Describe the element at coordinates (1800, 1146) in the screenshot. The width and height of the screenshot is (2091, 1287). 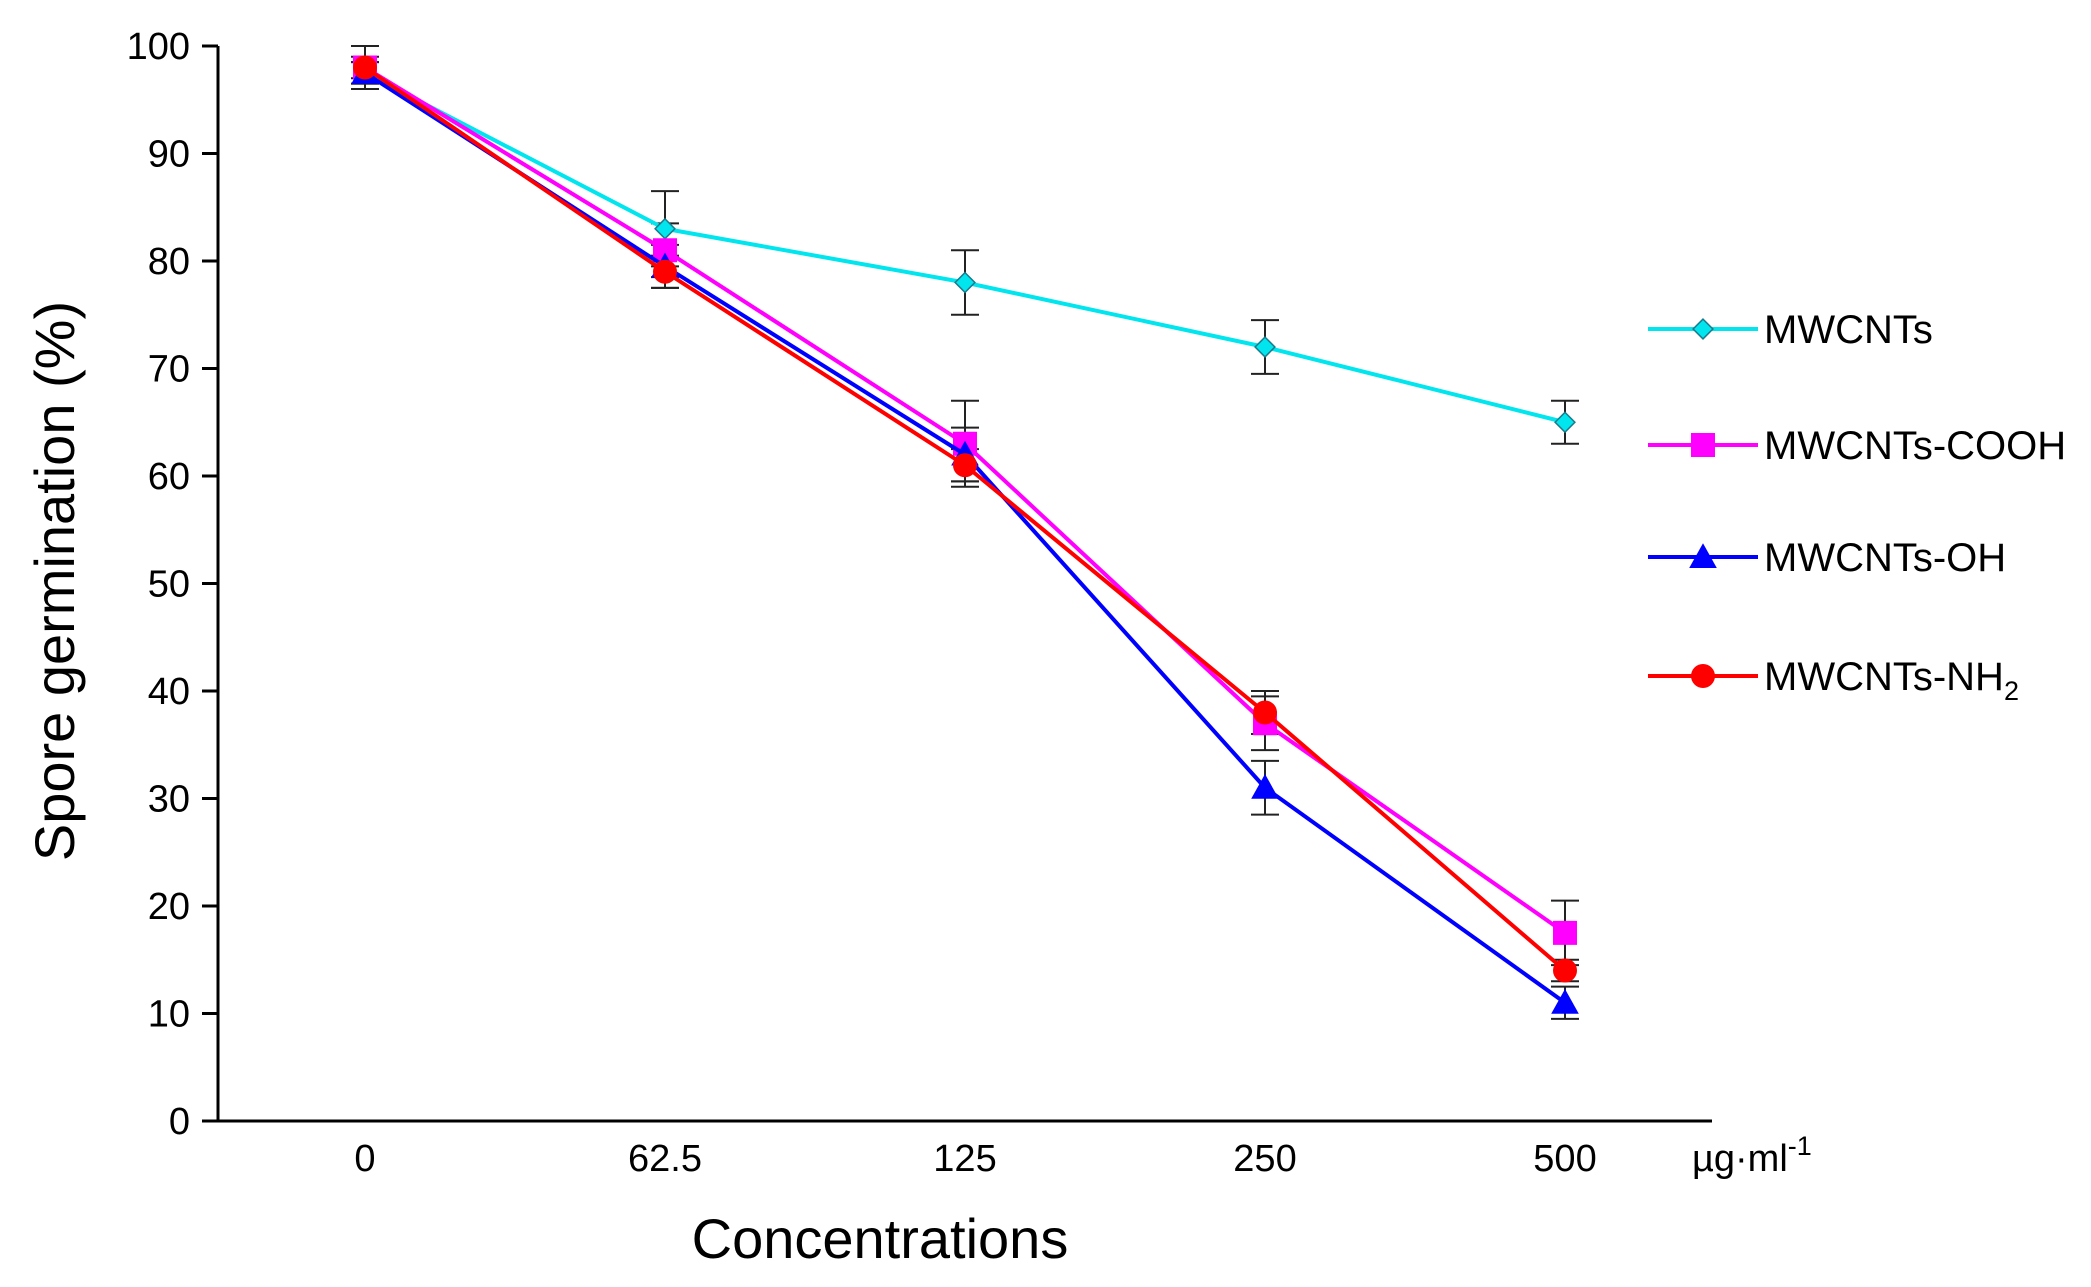
I see `x-axis-unit-superscript: -1` at that location.